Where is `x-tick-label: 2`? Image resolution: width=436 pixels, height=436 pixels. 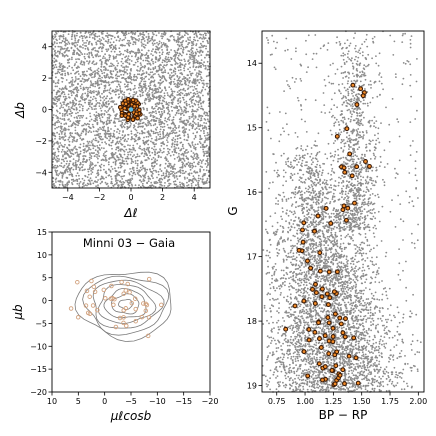
x-tick-label: 2 is located at coordinates (162, 197).